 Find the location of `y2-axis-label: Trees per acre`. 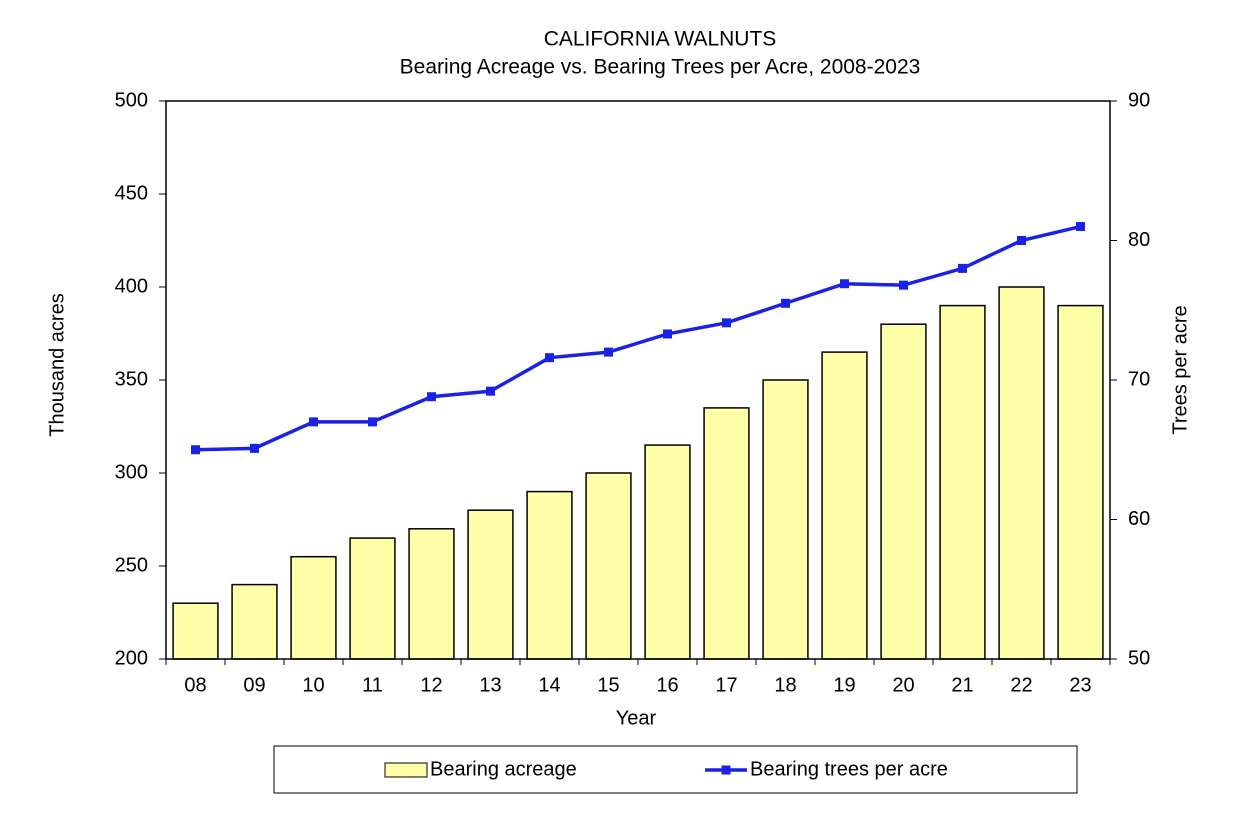

y2-axis-label: Trees per acre is located at coordinates (1180, 369).